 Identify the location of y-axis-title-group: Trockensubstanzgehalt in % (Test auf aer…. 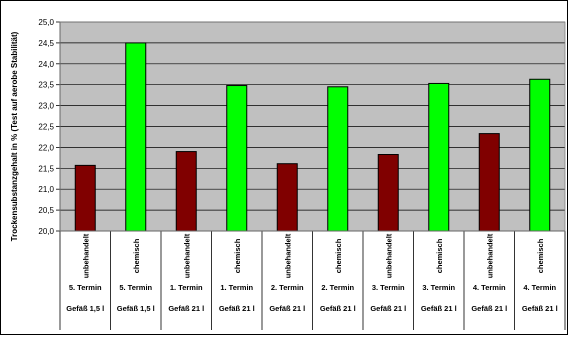
(14, 136).